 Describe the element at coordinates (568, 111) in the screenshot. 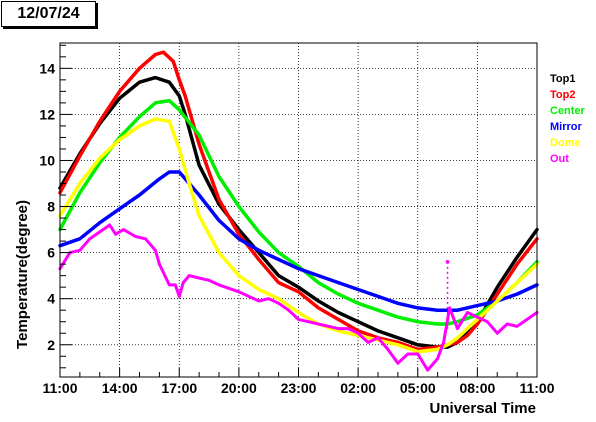

I see `legend-entry-center: Center` at that location.